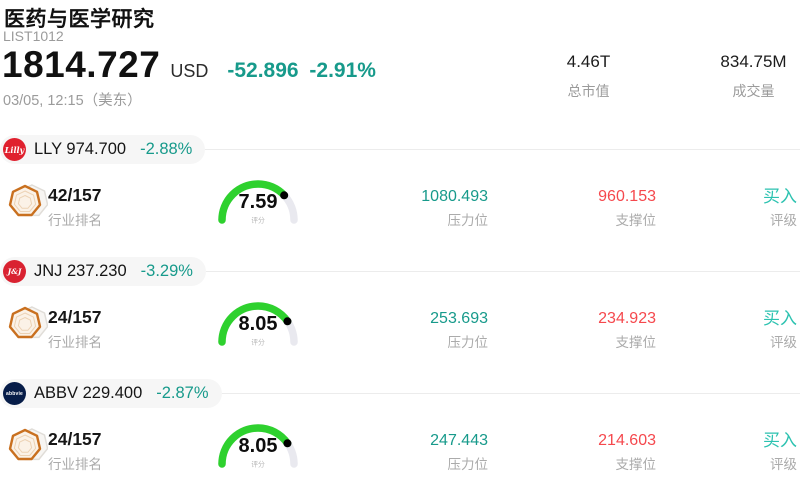  I want to click on ticker-change: -2.87%, so click(182, 393).